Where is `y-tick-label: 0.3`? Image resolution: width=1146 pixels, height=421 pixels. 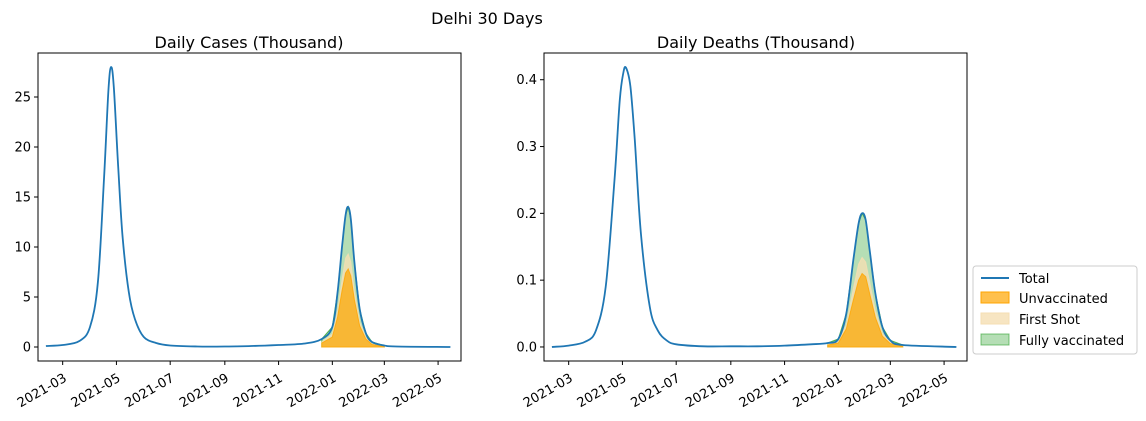
y-tick-label: 0.3 is located at coordinates (526, 147).